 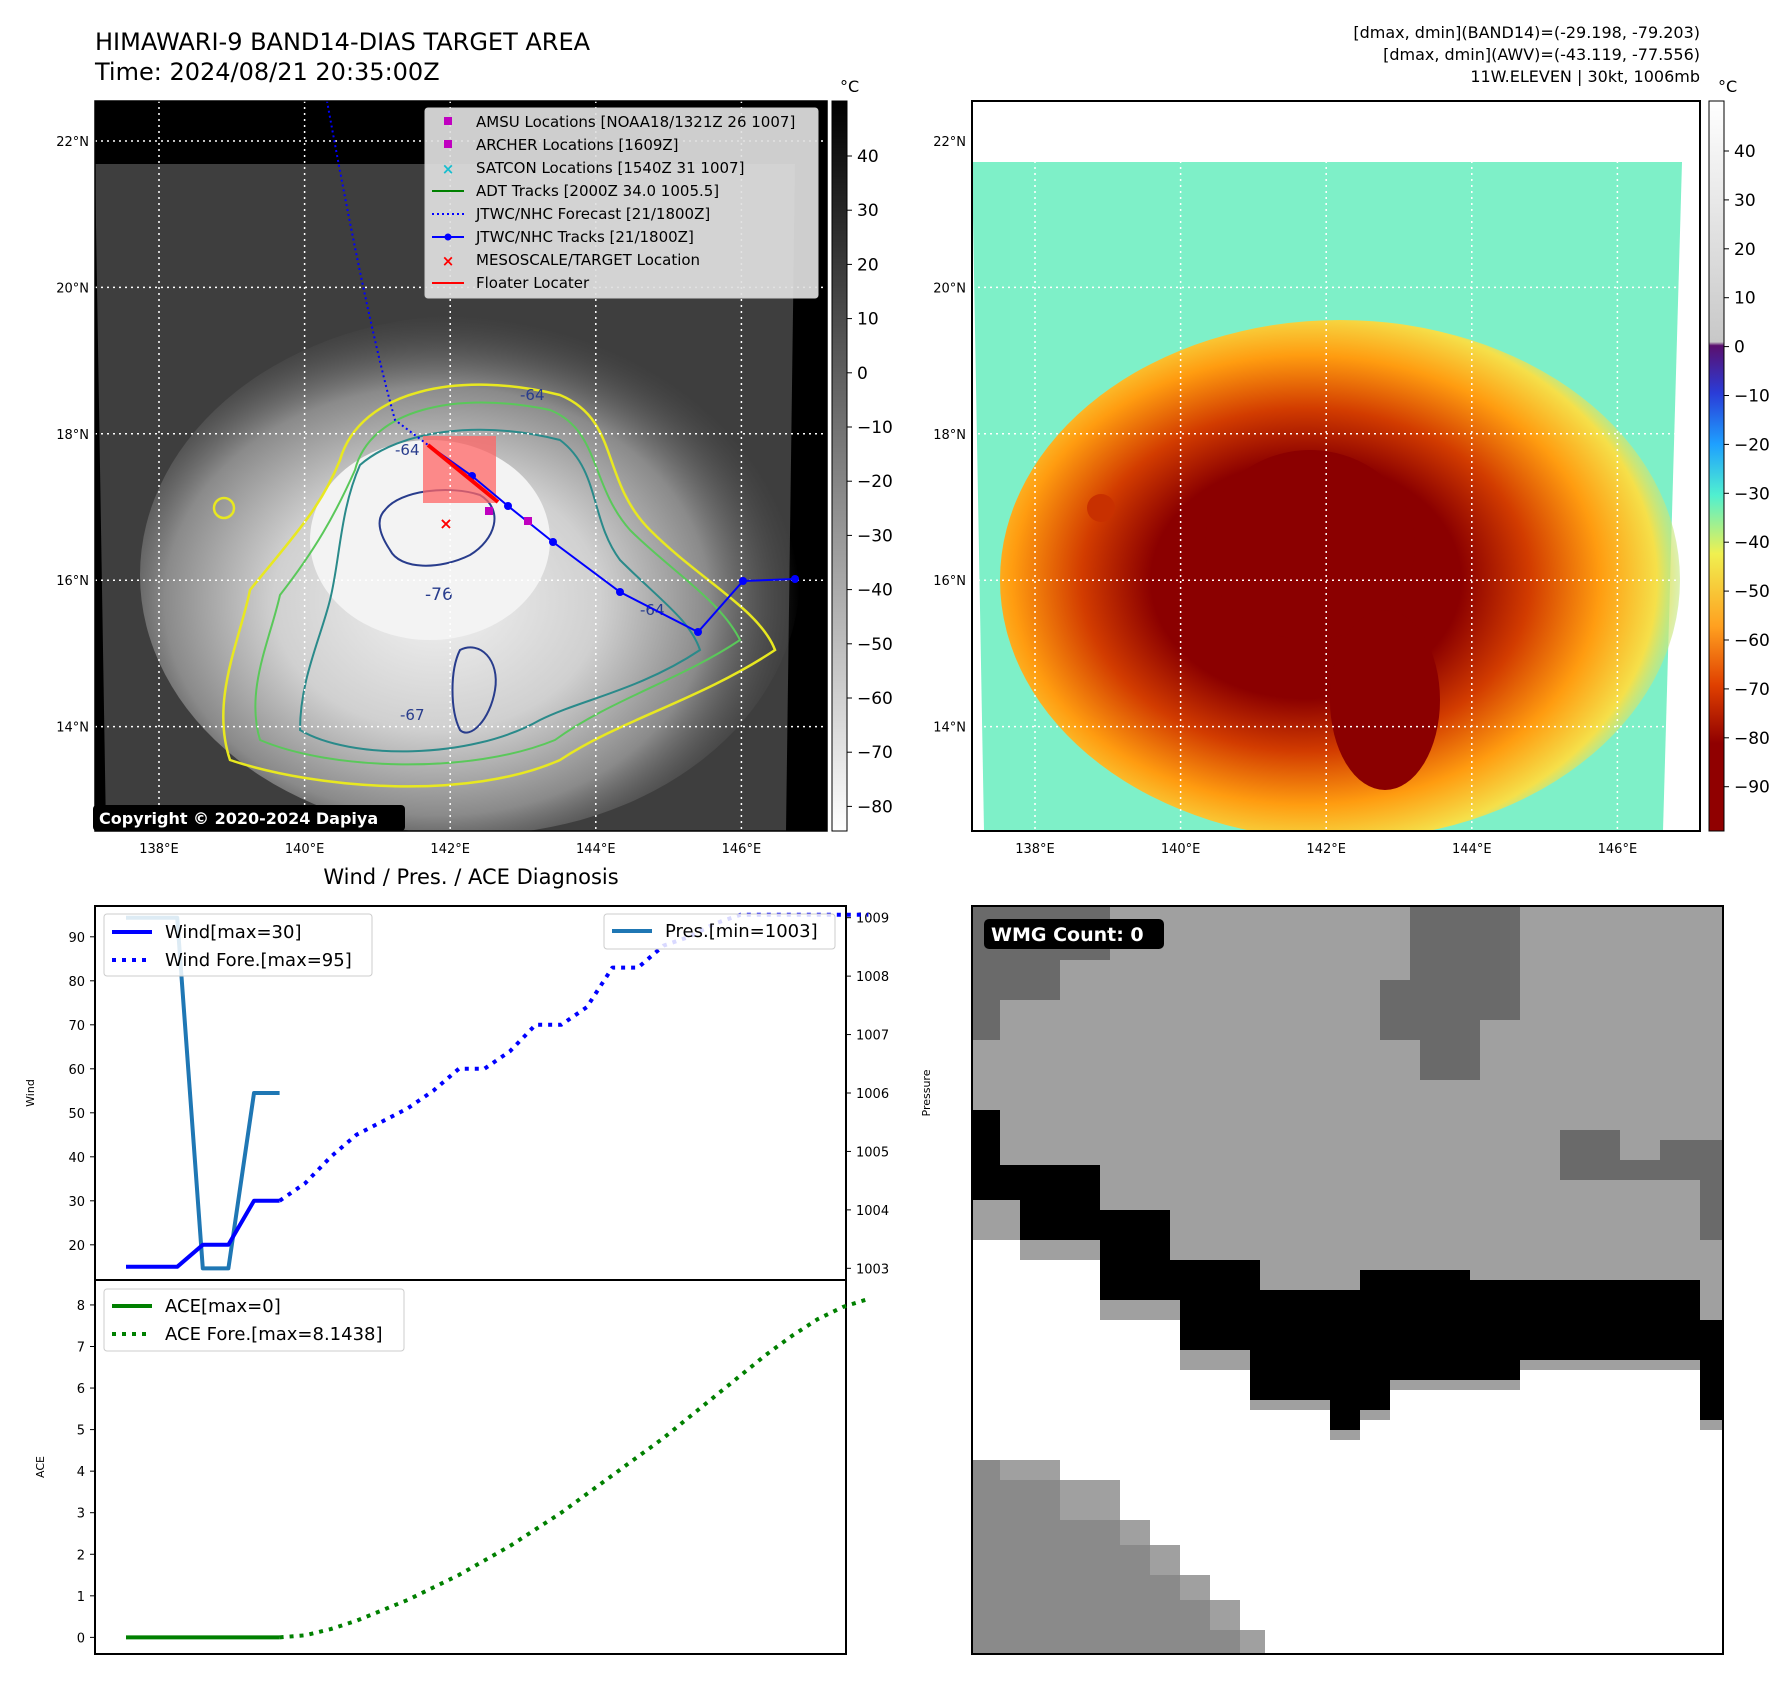 What do you see at coordinates (742, 849) in the screenshot?
I see `lon-tick-label: 146°E` at bounding box center [742, 849].